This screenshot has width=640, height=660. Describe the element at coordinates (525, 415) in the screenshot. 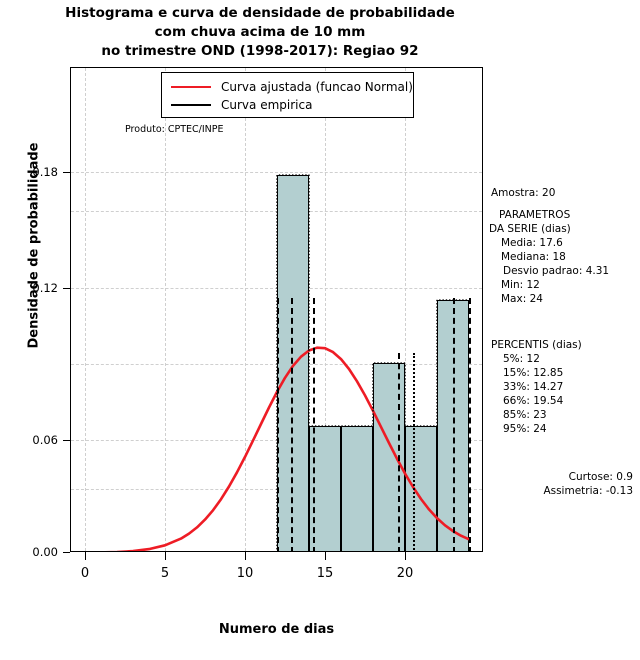

I see `stat-p85: 85%: 23` at that location.